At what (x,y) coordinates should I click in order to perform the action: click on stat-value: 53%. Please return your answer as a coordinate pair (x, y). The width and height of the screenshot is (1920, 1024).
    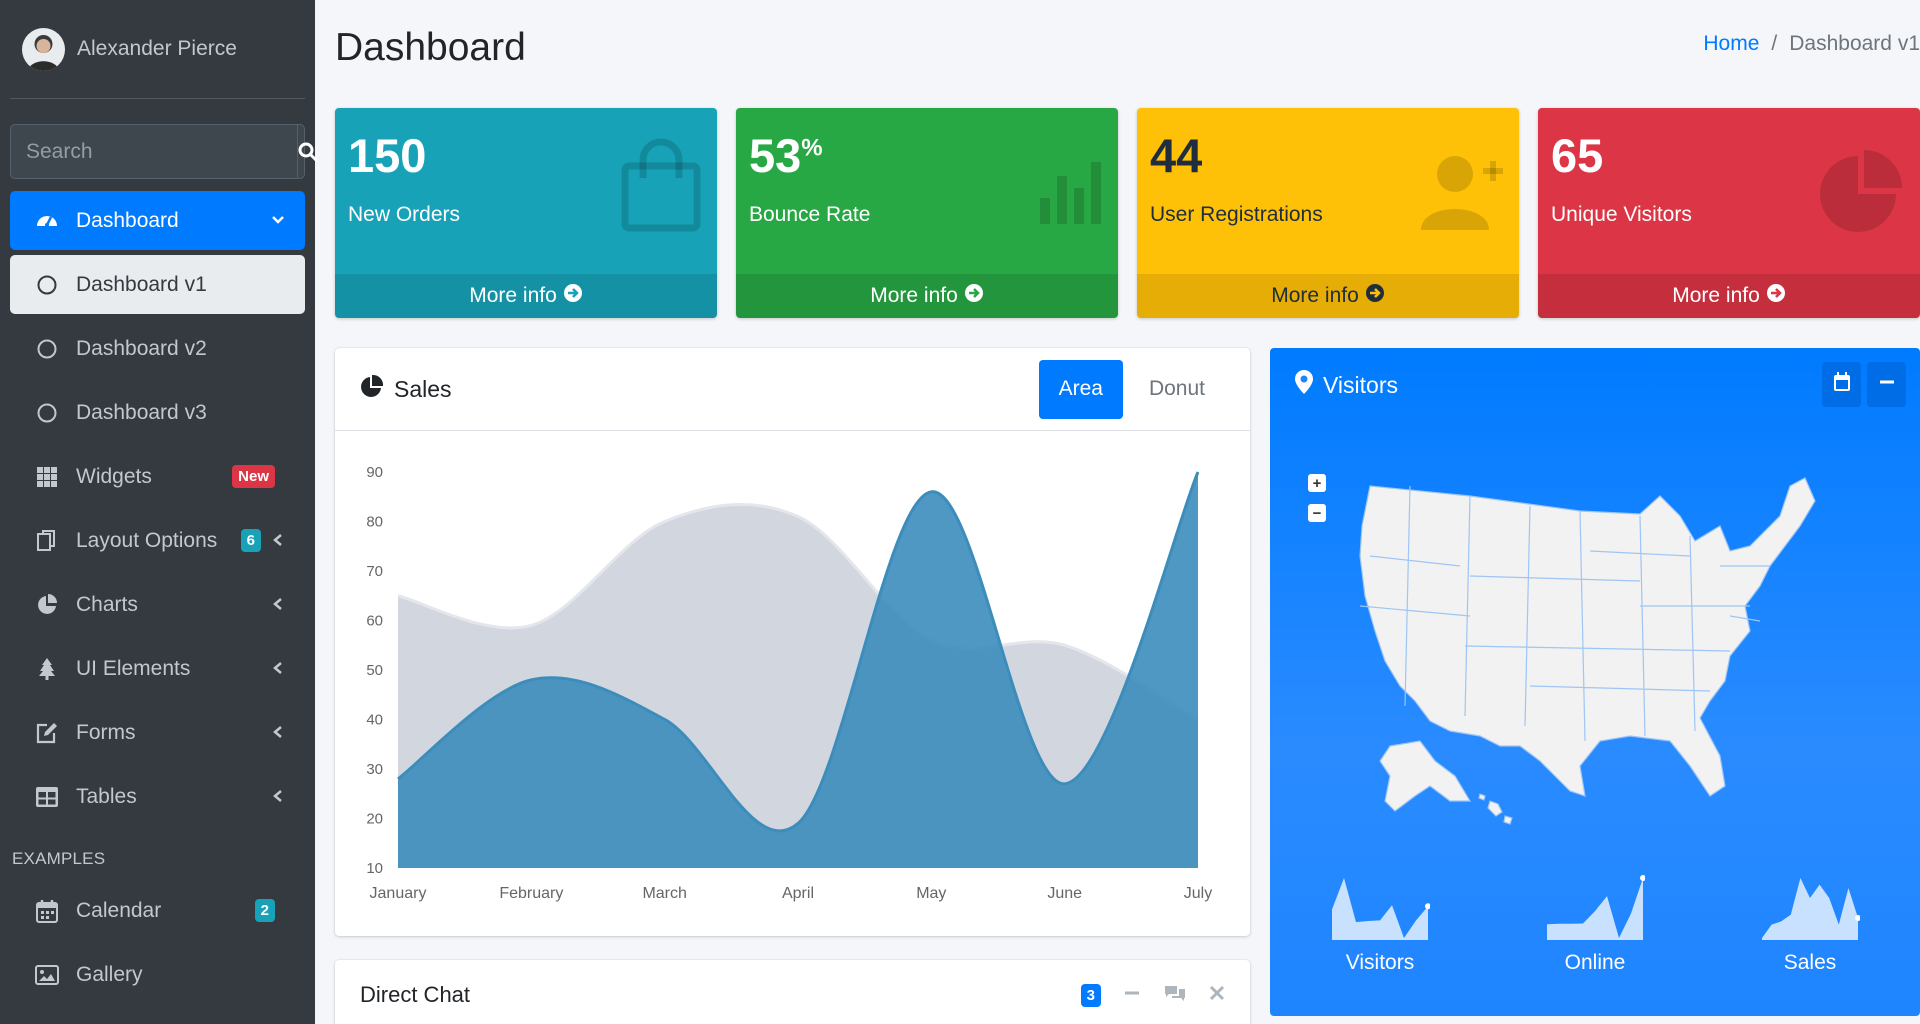
    Looking at the image, I should click on (786, 155).